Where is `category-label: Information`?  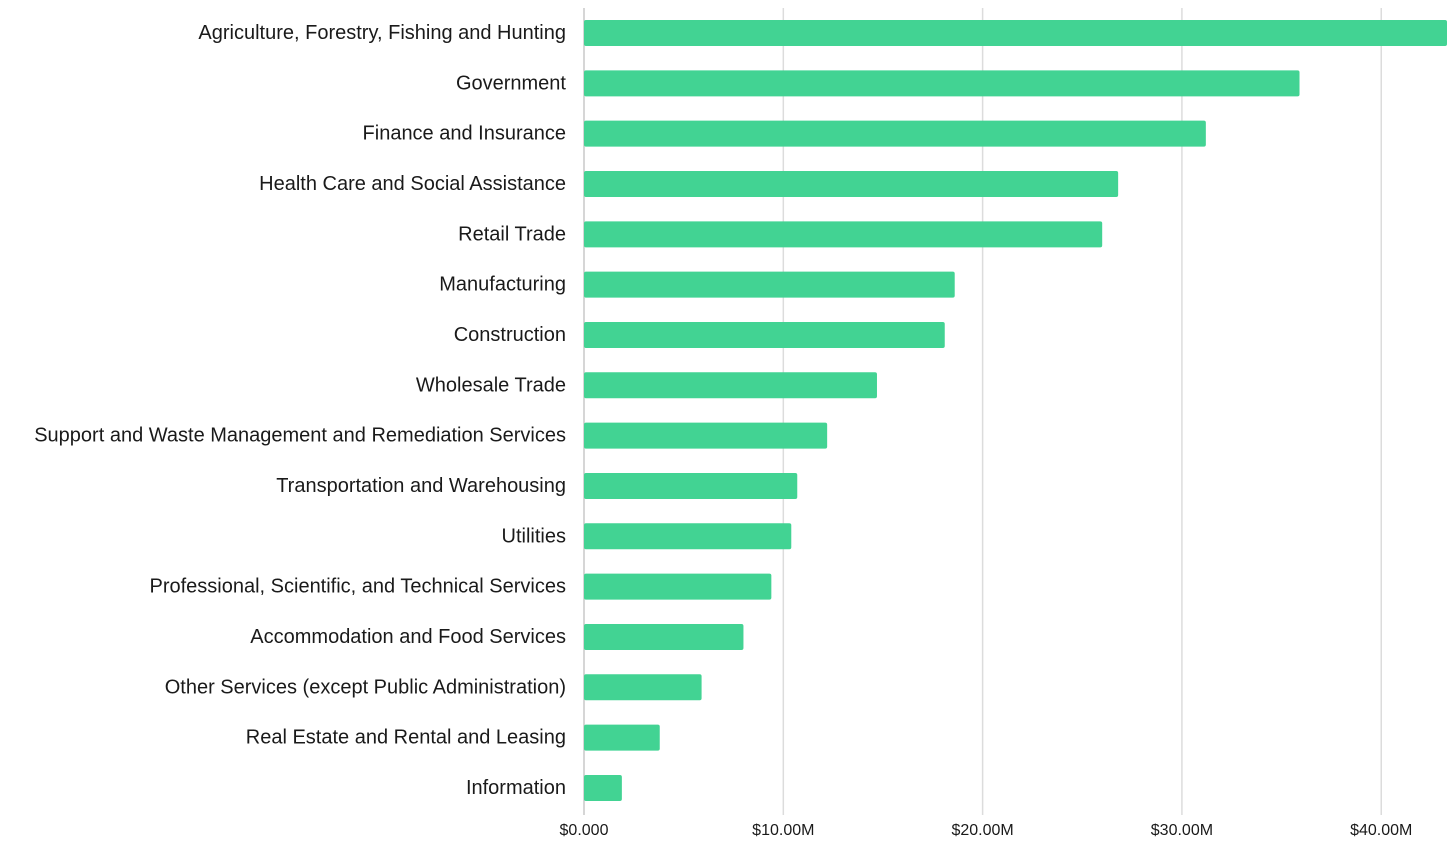
category-label: Information is located at coordinates (516, 788).